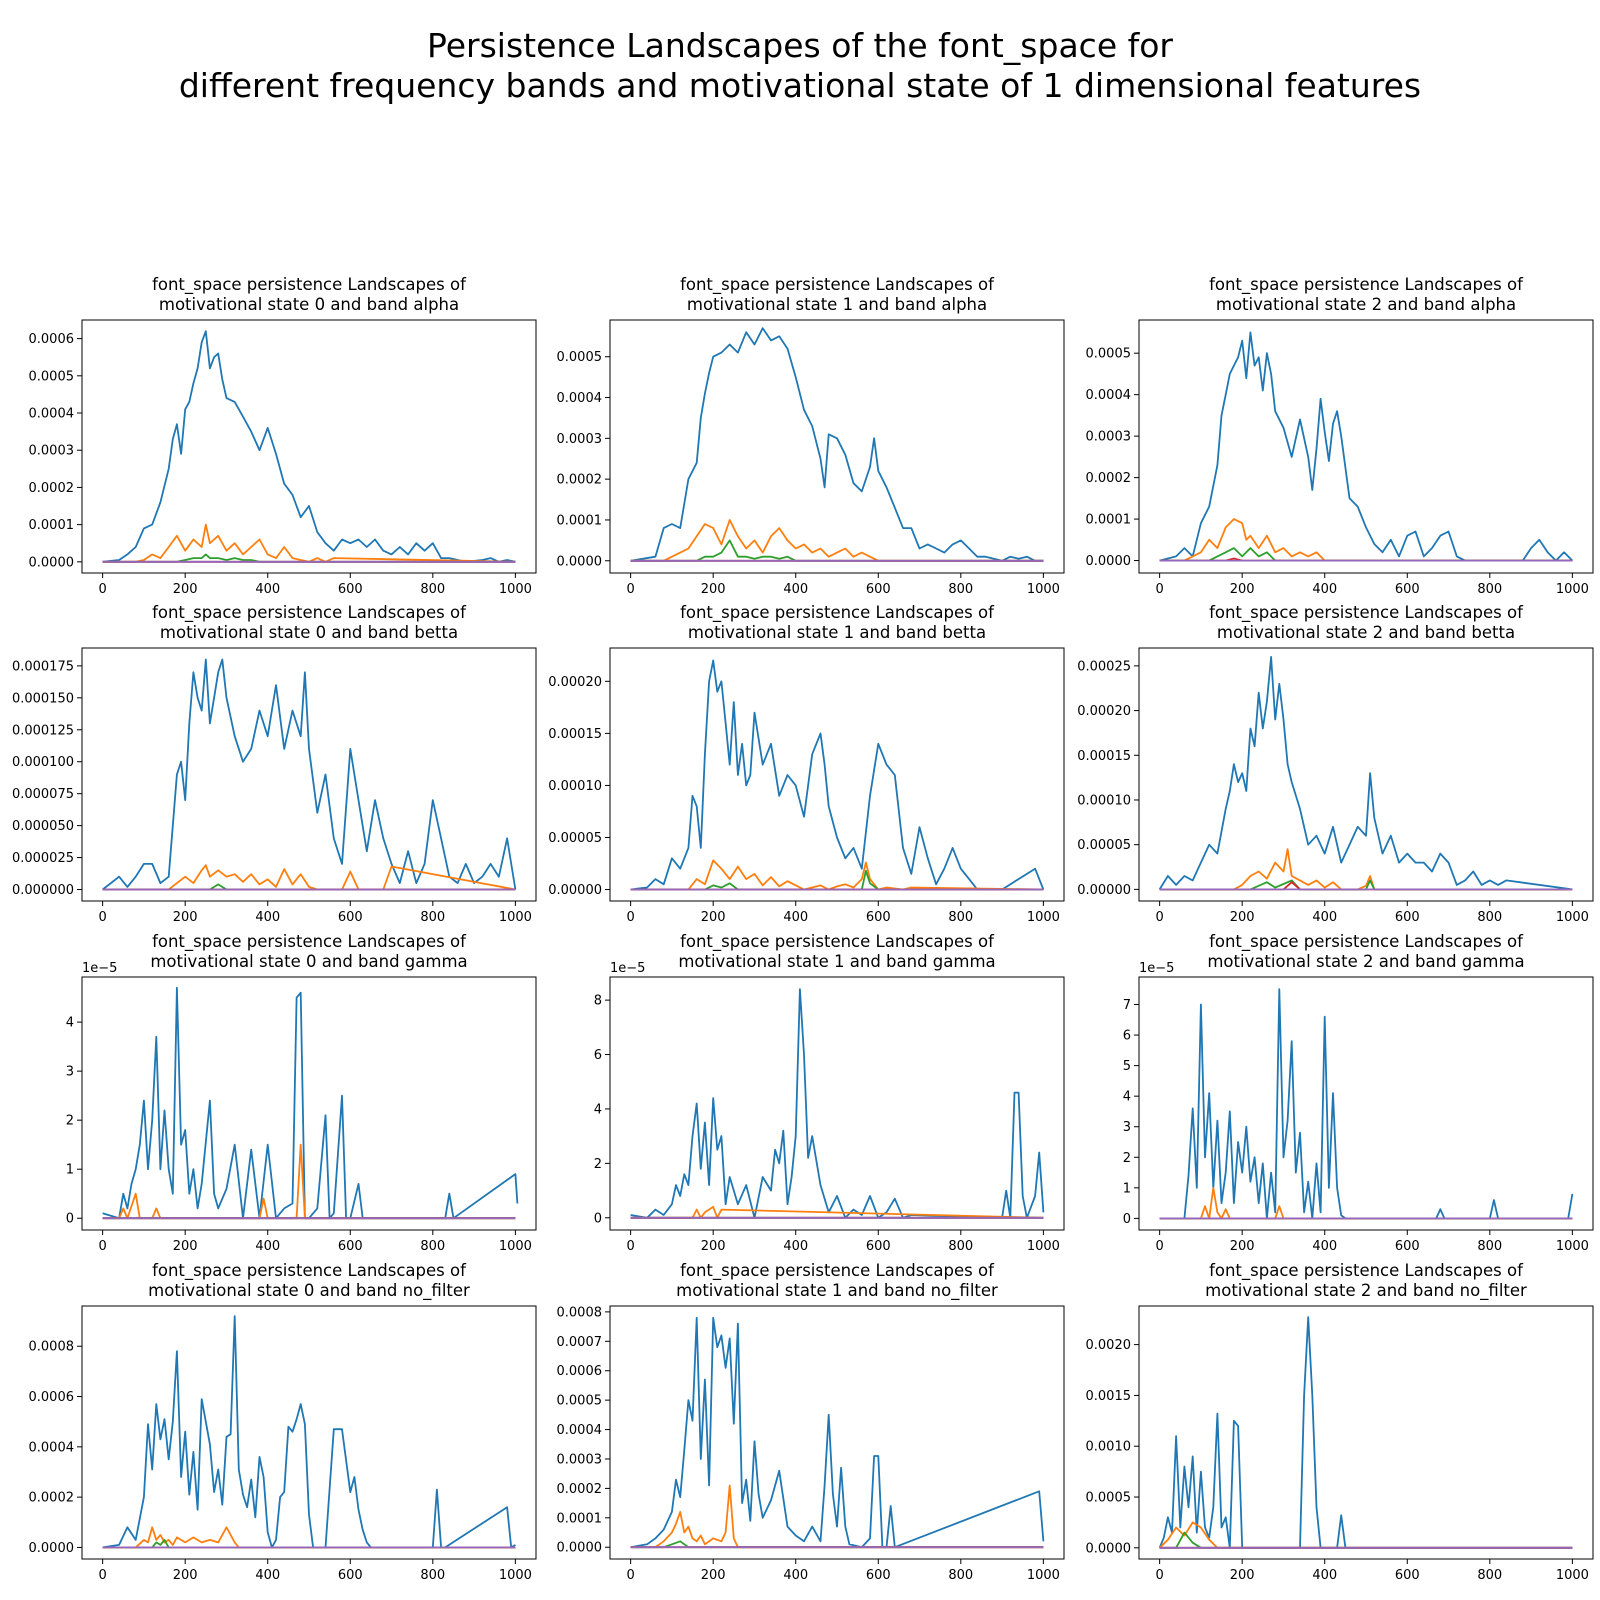  What do you see at coordinates (598, 1055) in the screenshot?
I see `y-tick-label: 6` at bounding box center [598, 1055].